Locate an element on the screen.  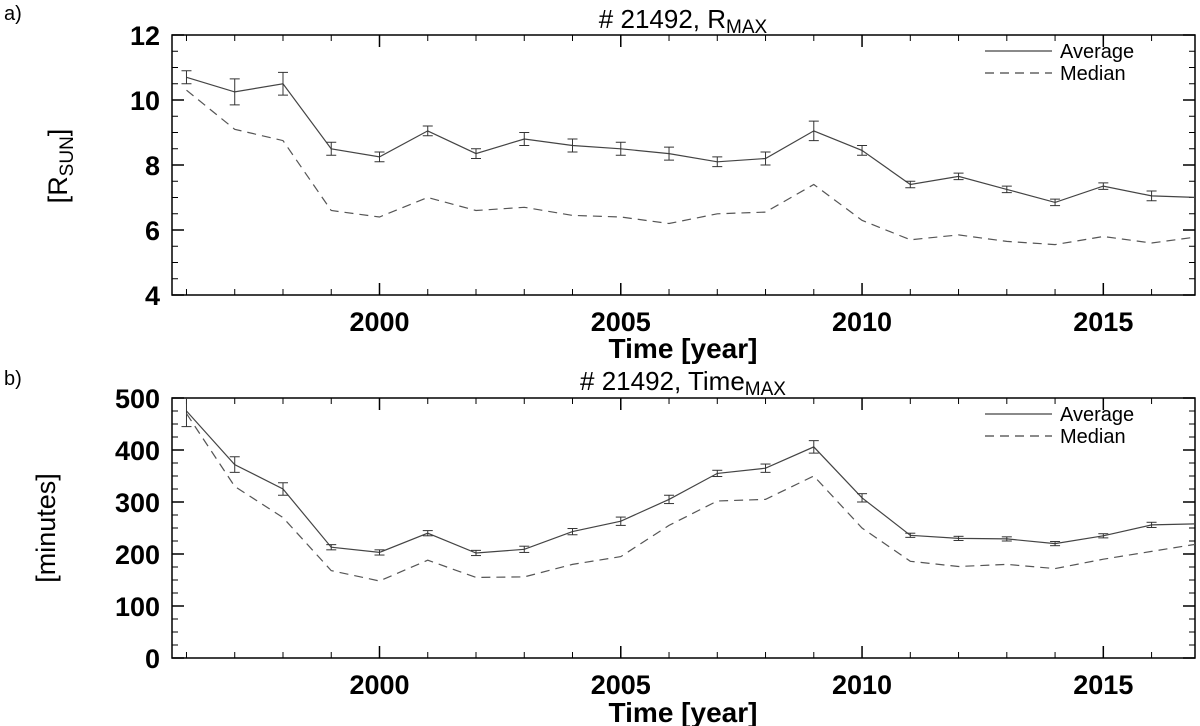
y-tick-label-b: 300 is located at coordinates (137, 503).